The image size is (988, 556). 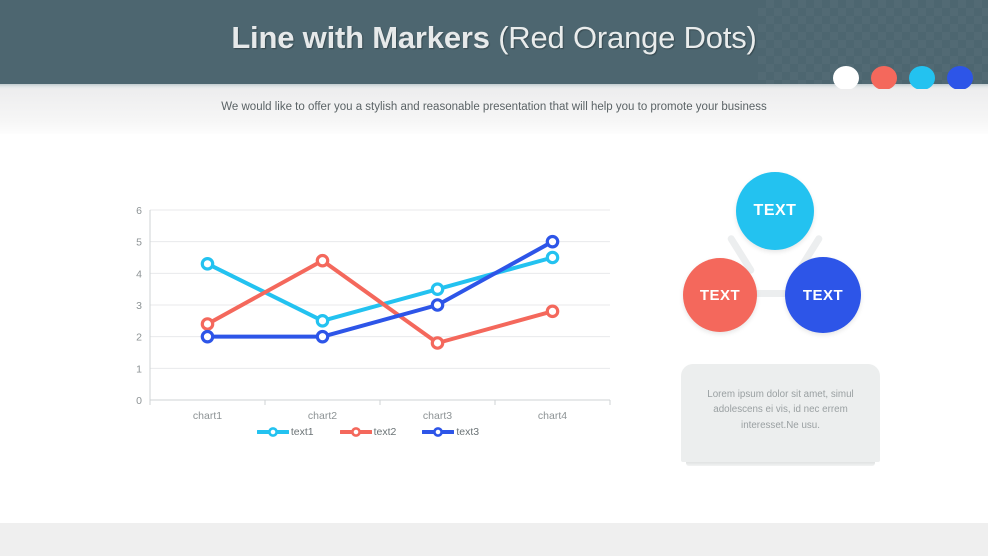 I want to click on chart-series-markers, so click(x=380, y=292).